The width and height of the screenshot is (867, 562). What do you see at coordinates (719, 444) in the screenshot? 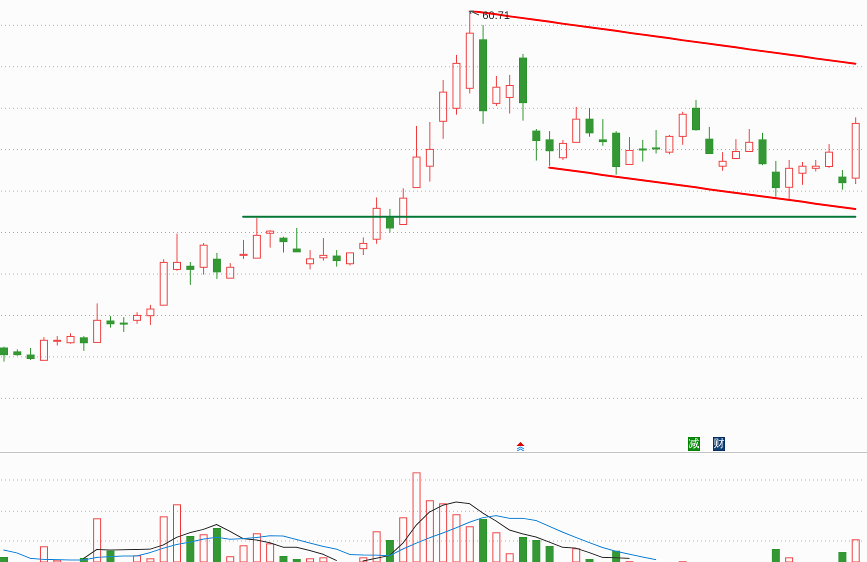
I see `text: 财` at bounding box center [719, 444].